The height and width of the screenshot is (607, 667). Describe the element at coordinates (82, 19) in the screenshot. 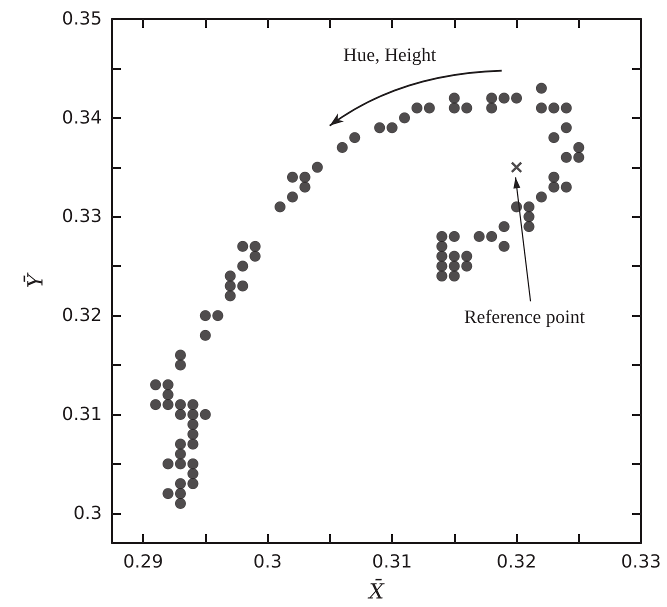

I see `y-tick-label: 0.35` at that location.